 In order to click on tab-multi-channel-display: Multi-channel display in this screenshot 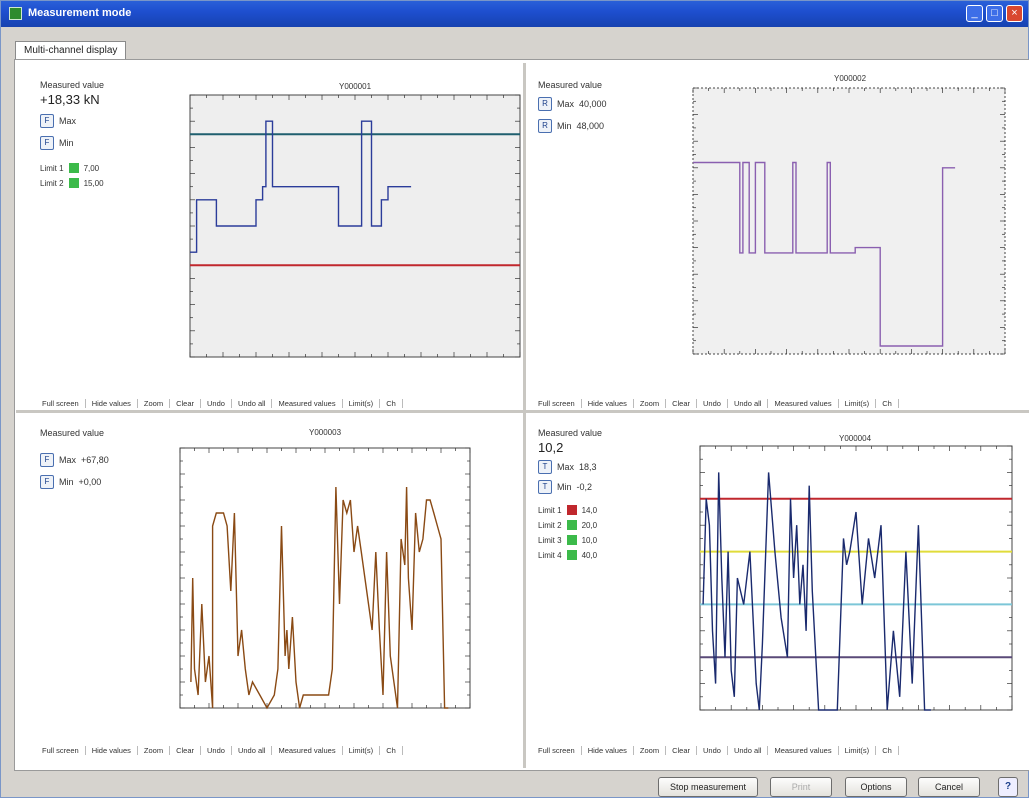, I will do `click(71, 51)`.